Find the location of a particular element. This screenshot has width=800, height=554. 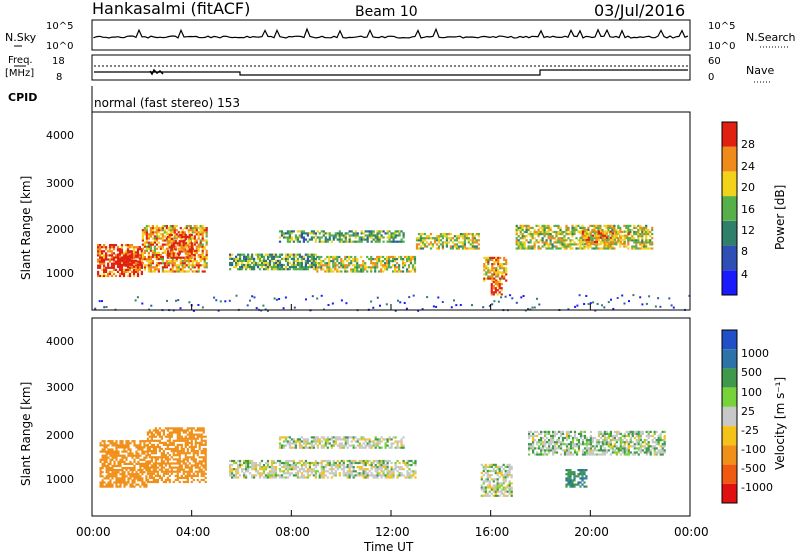

frequency-panel: Freq. [MHz] 18 8 60 0 Nave is located at coordinates (389, 68).